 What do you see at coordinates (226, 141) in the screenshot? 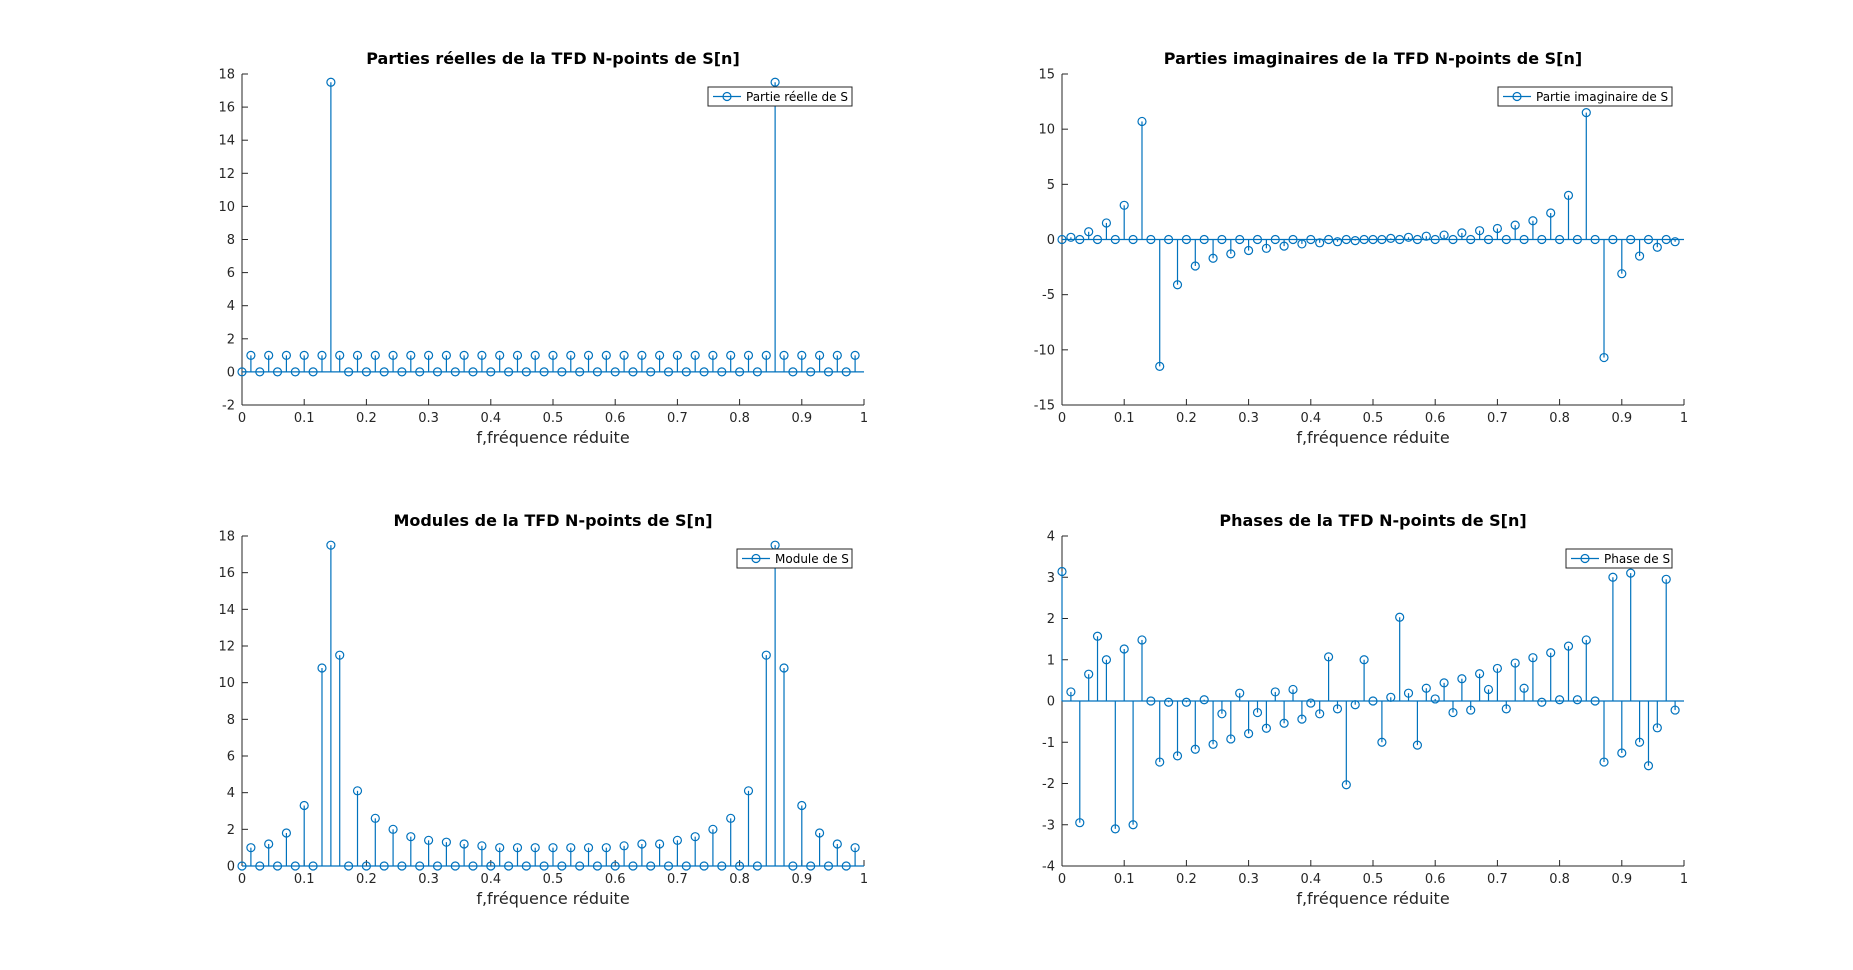
I see `y-tick-label: 14` at bounding box center [226, 141].